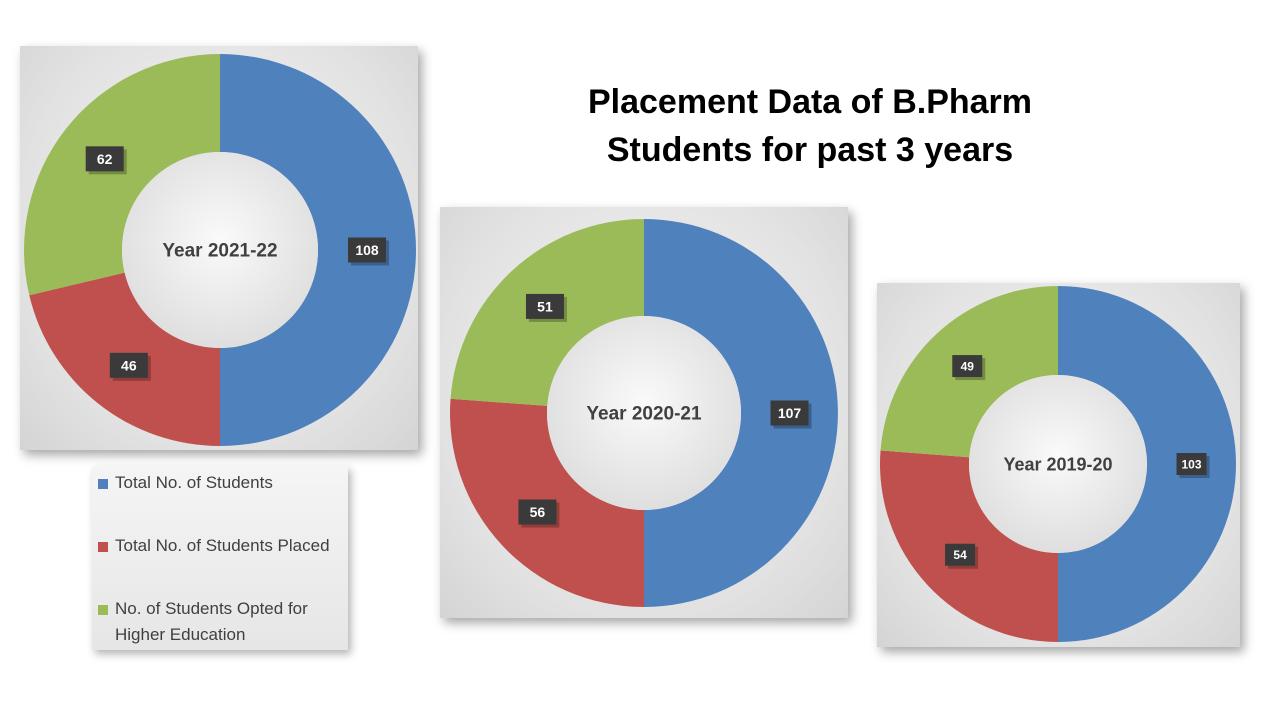 This screenshot has width=1280, height=720. Describe the element at coordinates (103, 610) in the screenshot. I see `legend-swatch-green` at that location.